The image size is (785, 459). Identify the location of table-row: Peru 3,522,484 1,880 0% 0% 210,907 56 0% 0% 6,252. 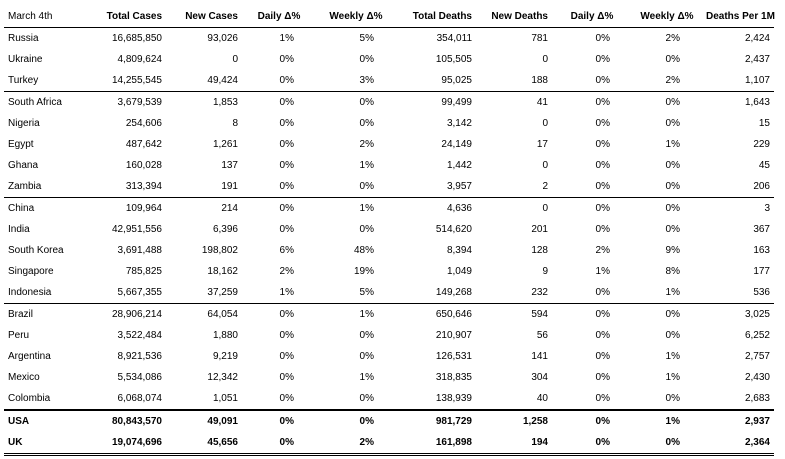
(389, 335).